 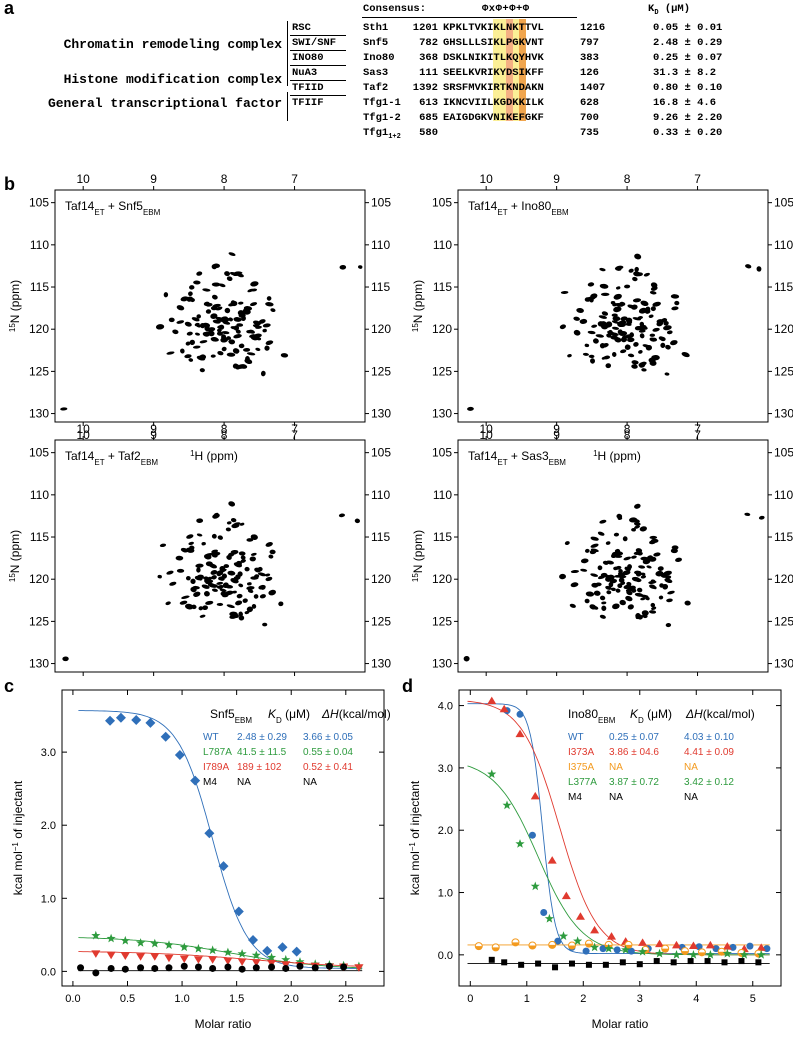 I want to click on seq-row-end: 1216, so click(x=593, y=28).